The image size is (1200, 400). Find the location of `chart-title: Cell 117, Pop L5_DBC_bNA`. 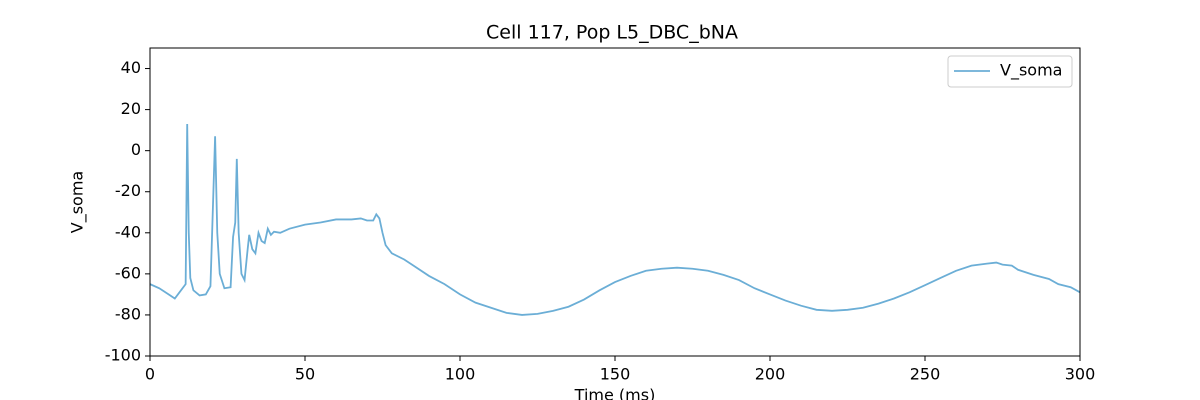

chart-title: Cell 117, Pop L5_DBC_bNA is located at coordinates (612, 33).